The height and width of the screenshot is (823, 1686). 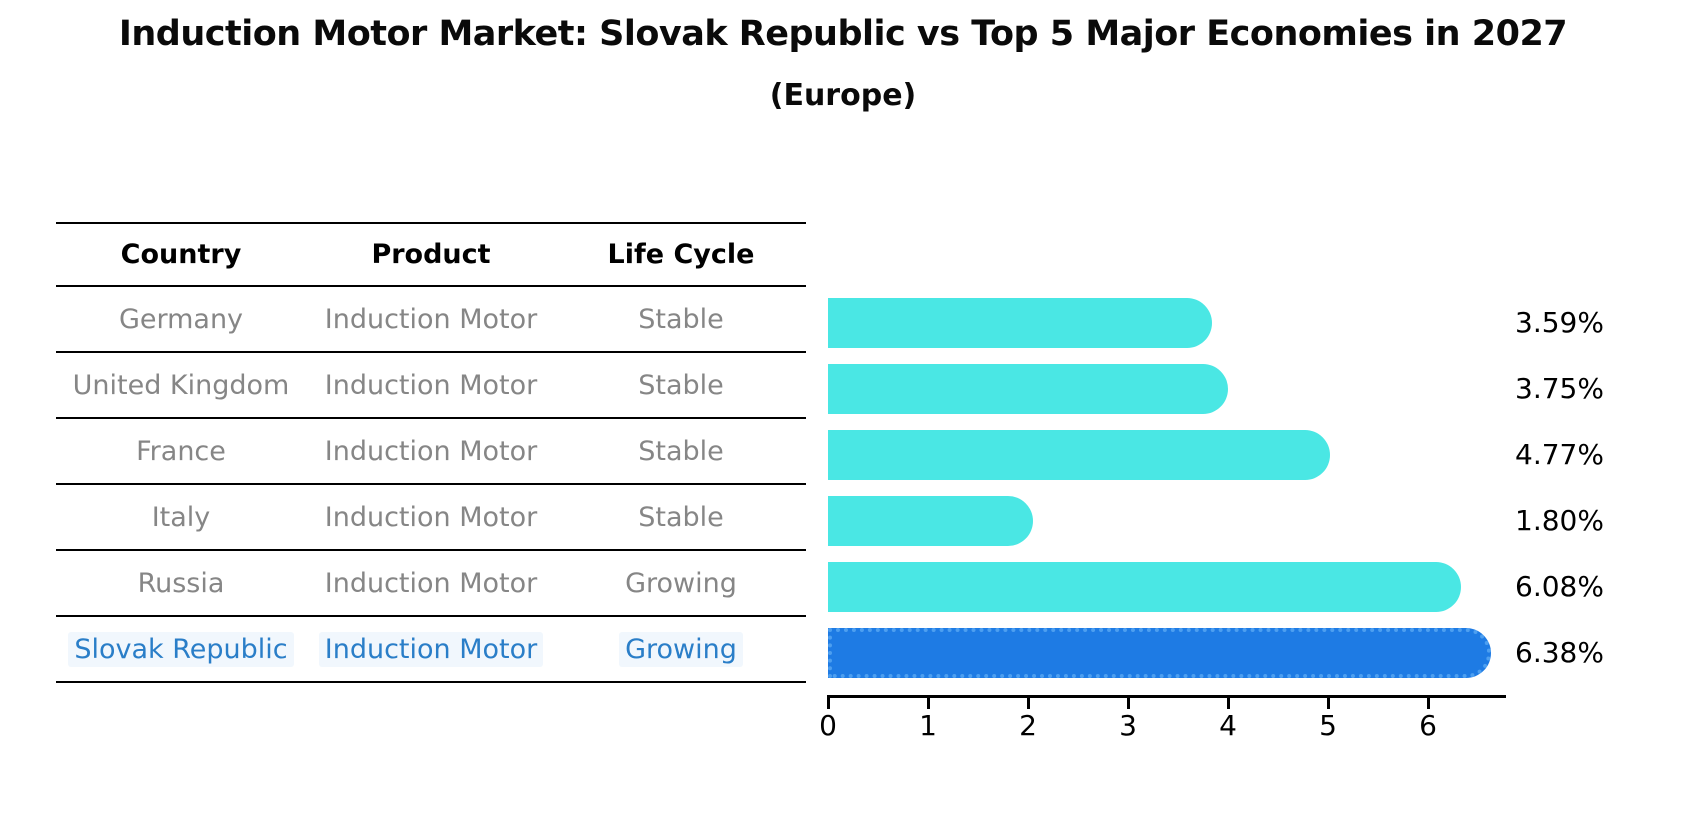 What do you see at coordinates (1559, 454) in the screenshot?
I see `bar-value-label: 4.77%` at bounding box center [1559, 454].